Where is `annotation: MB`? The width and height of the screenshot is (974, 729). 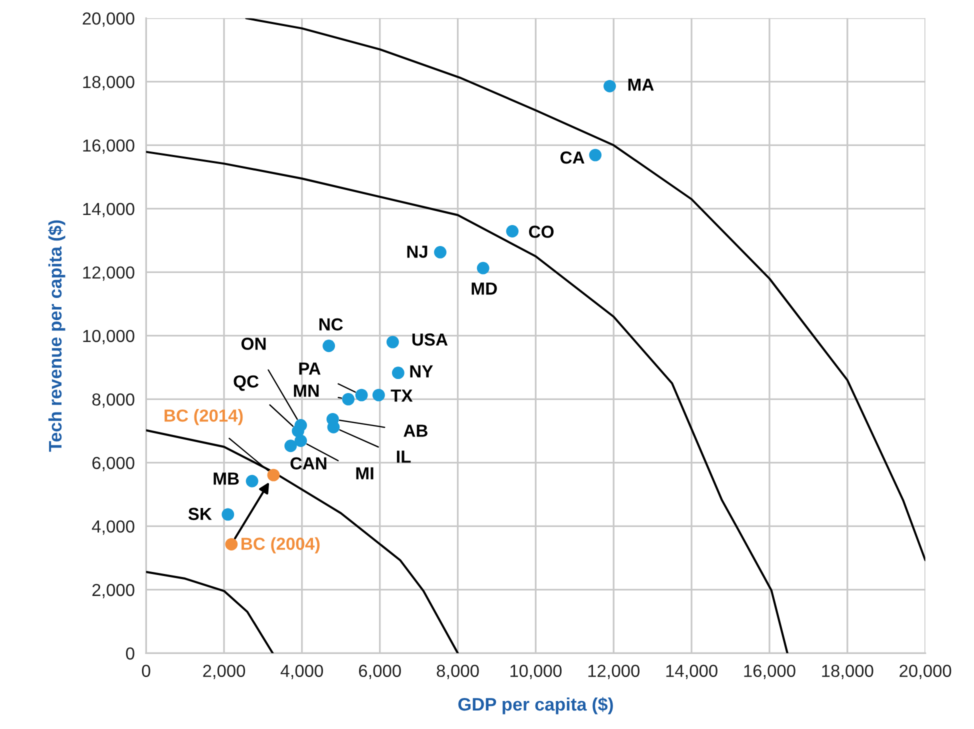 annotation: MB is located at coordinates (226, 478).